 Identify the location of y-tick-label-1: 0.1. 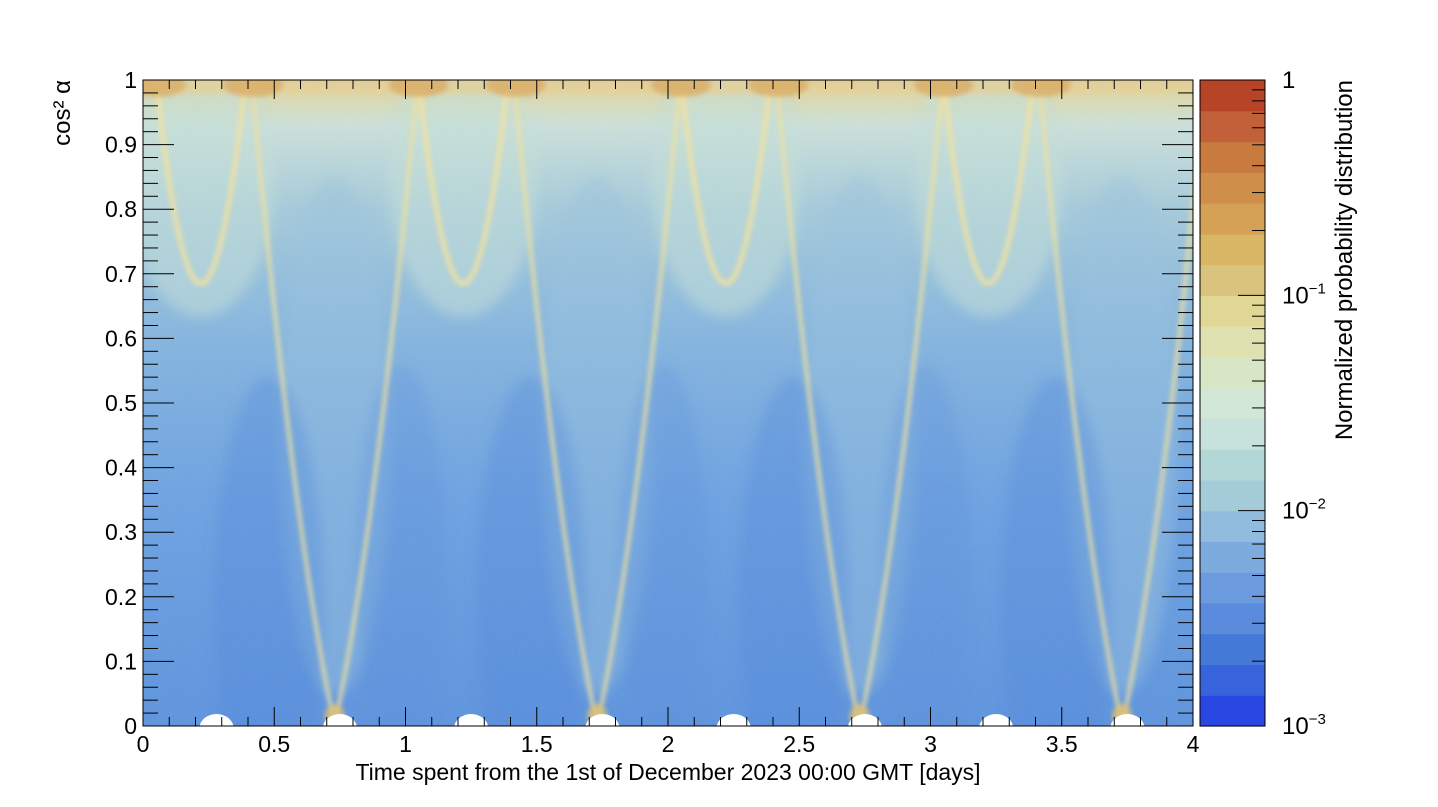
(121, 661).